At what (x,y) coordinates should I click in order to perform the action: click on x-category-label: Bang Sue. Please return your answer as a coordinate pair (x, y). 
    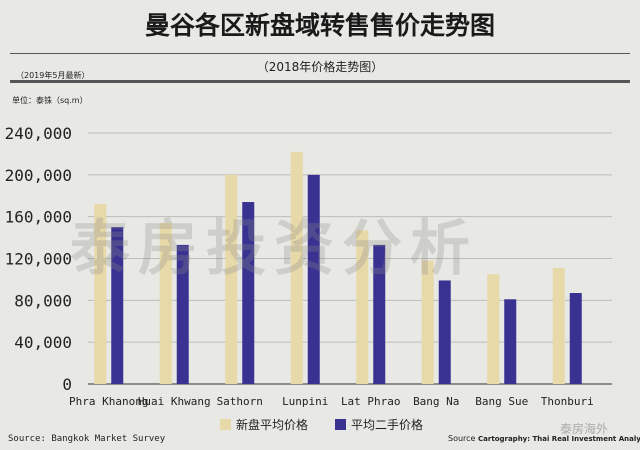
    Looking at the image, I should click on (501, 401).